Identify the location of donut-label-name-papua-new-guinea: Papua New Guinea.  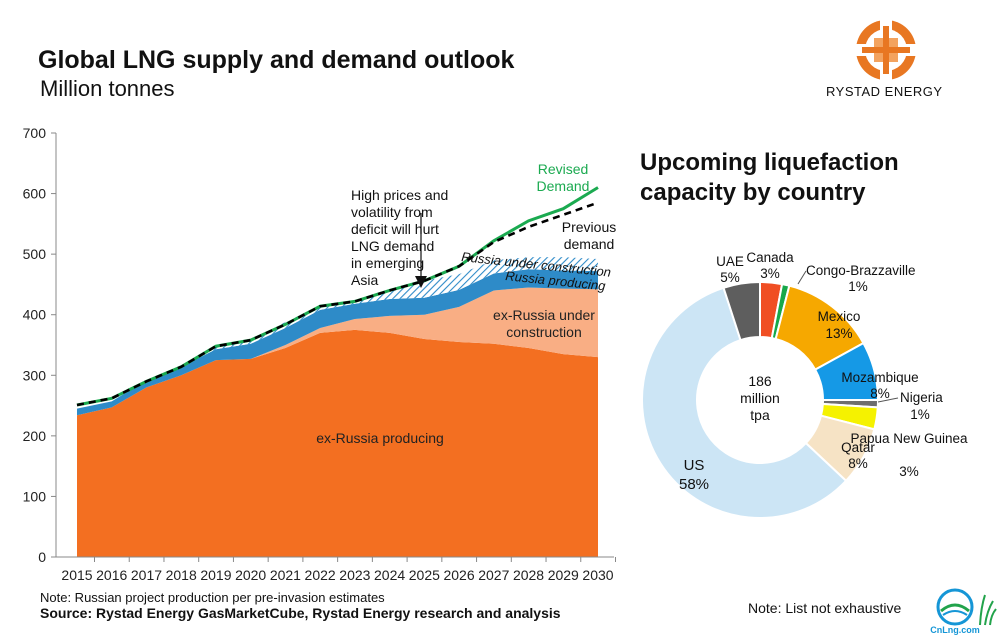
(909, 438).